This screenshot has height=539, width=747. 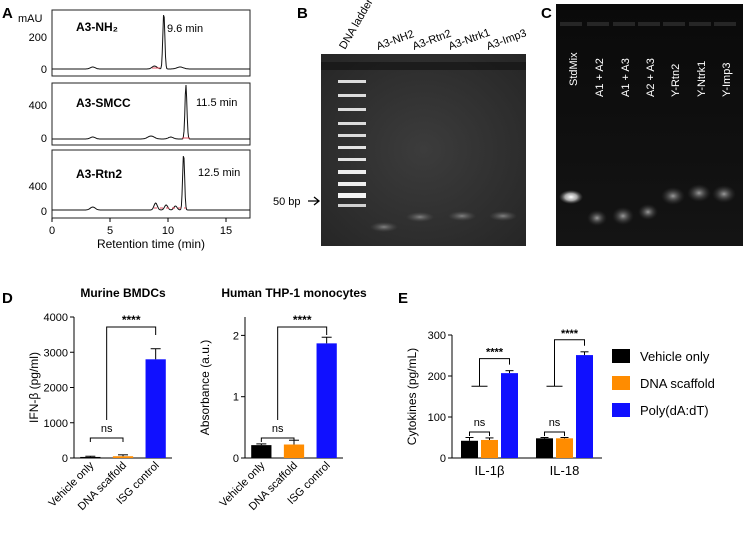 What do you see at coordinates (626, 77) in the screenshot?
I see `lane-label: A1 + A3` at bounding box center [626, 77].